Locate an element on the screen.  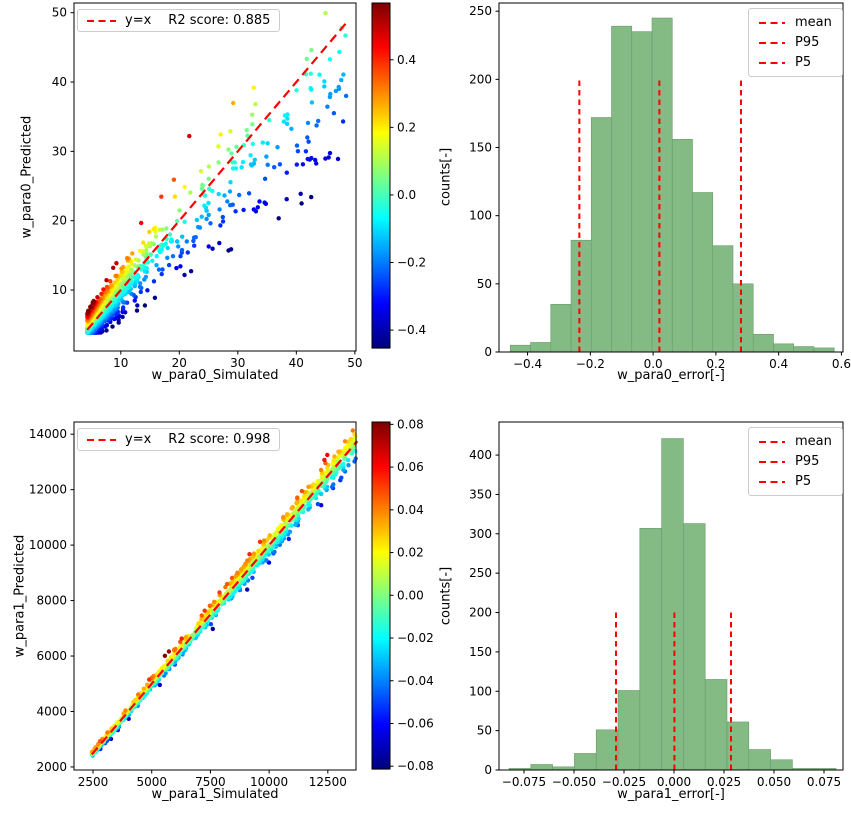
ylabel-hist-w-para0: counts[-] is located at coordinates (446, 177).